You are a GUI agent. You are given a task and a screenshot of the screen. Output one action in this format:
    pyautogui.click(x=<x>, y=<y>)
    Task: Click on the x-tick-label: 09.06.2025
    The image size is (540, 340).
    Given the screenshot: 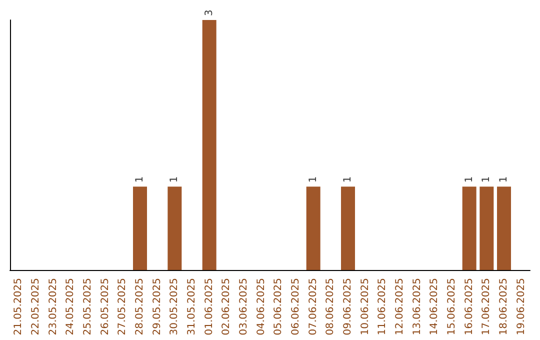 What is the action you would take?
    pyautogui.click(x=348, y=307)
    